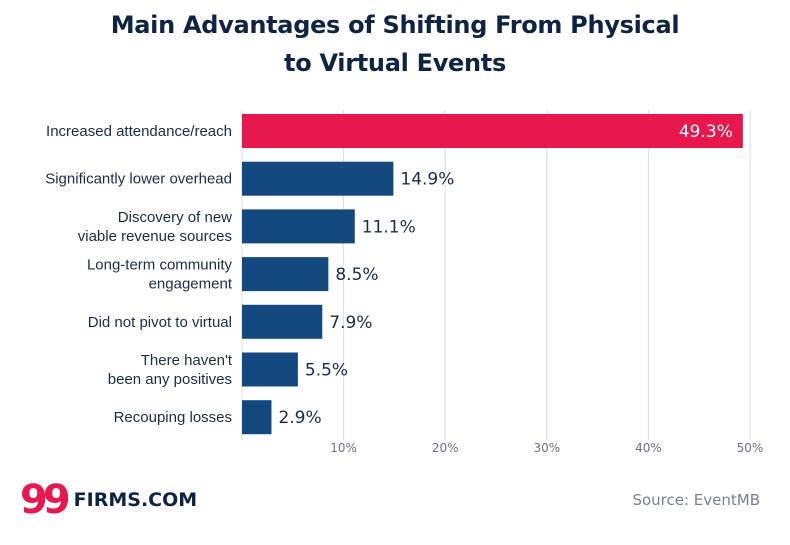 This screenshot has height=545, width=790. Describe the element at coordinates (187, 360) in the screenshot. I see `category-label: There haven't` at that location.